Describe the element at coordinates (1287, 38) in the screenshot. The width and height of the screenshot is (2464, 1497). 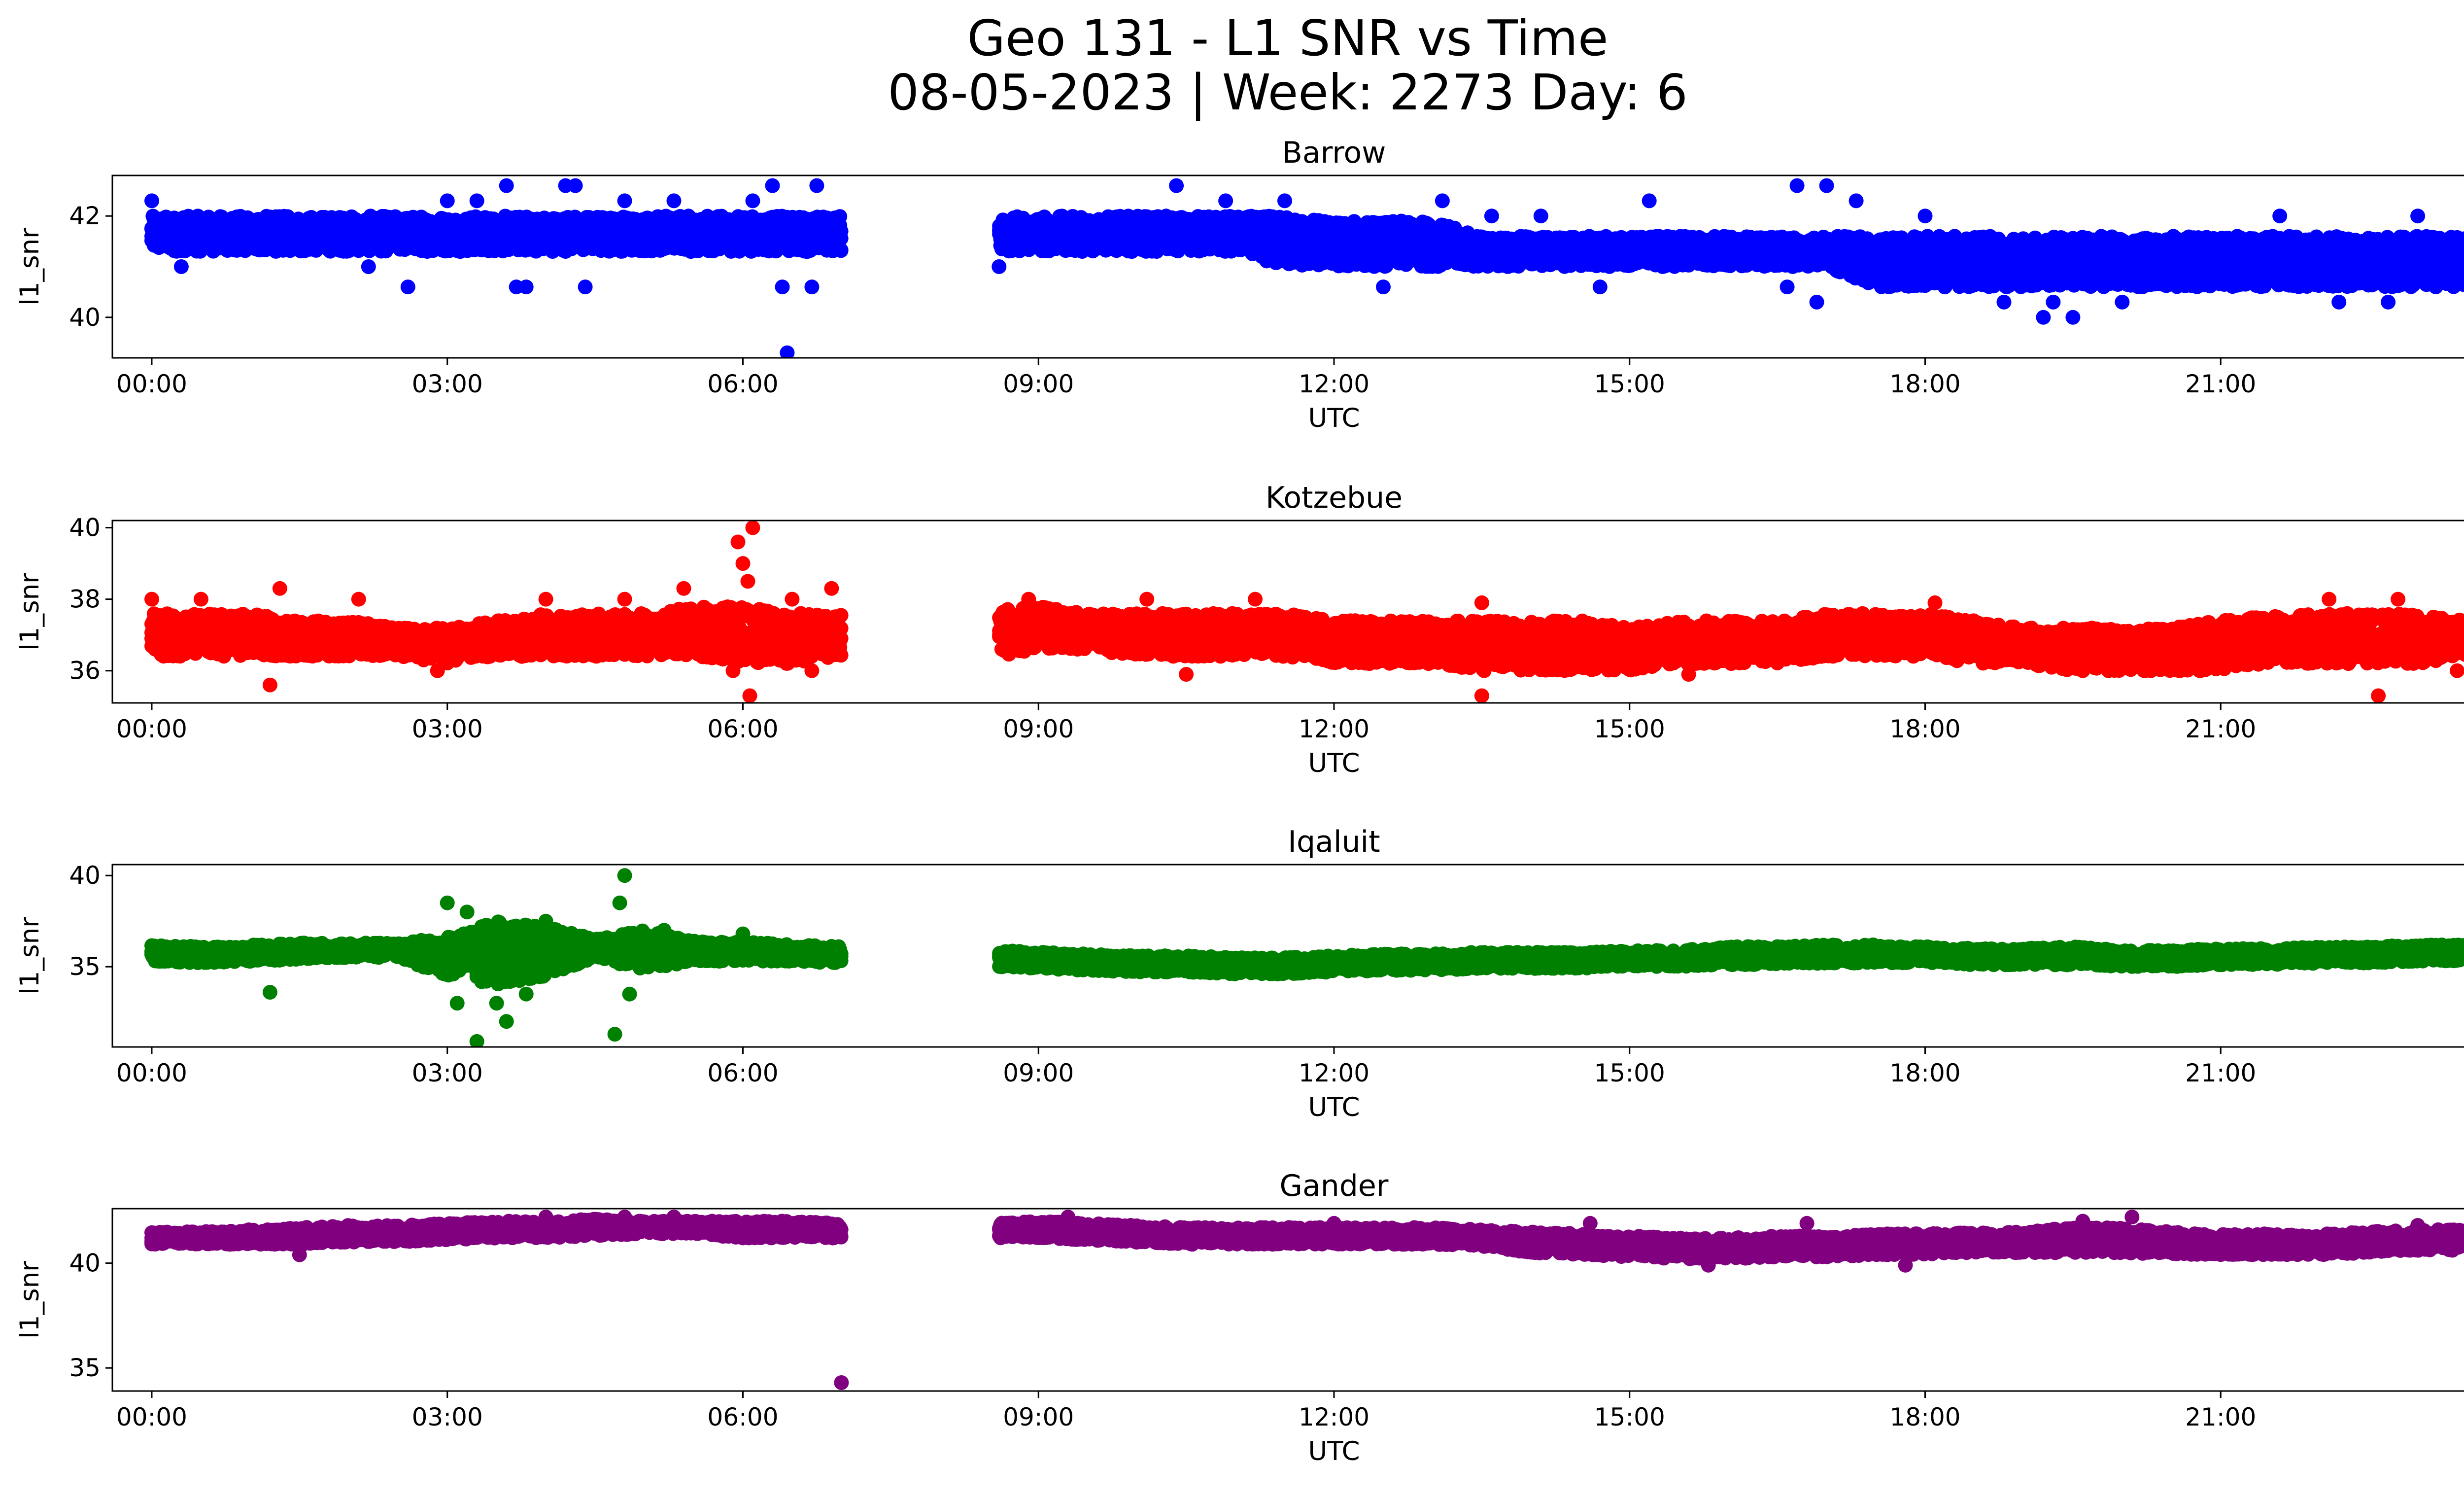
I see `figure-title-line1: Geo 131 - L1 SNR vs Time` at that location.